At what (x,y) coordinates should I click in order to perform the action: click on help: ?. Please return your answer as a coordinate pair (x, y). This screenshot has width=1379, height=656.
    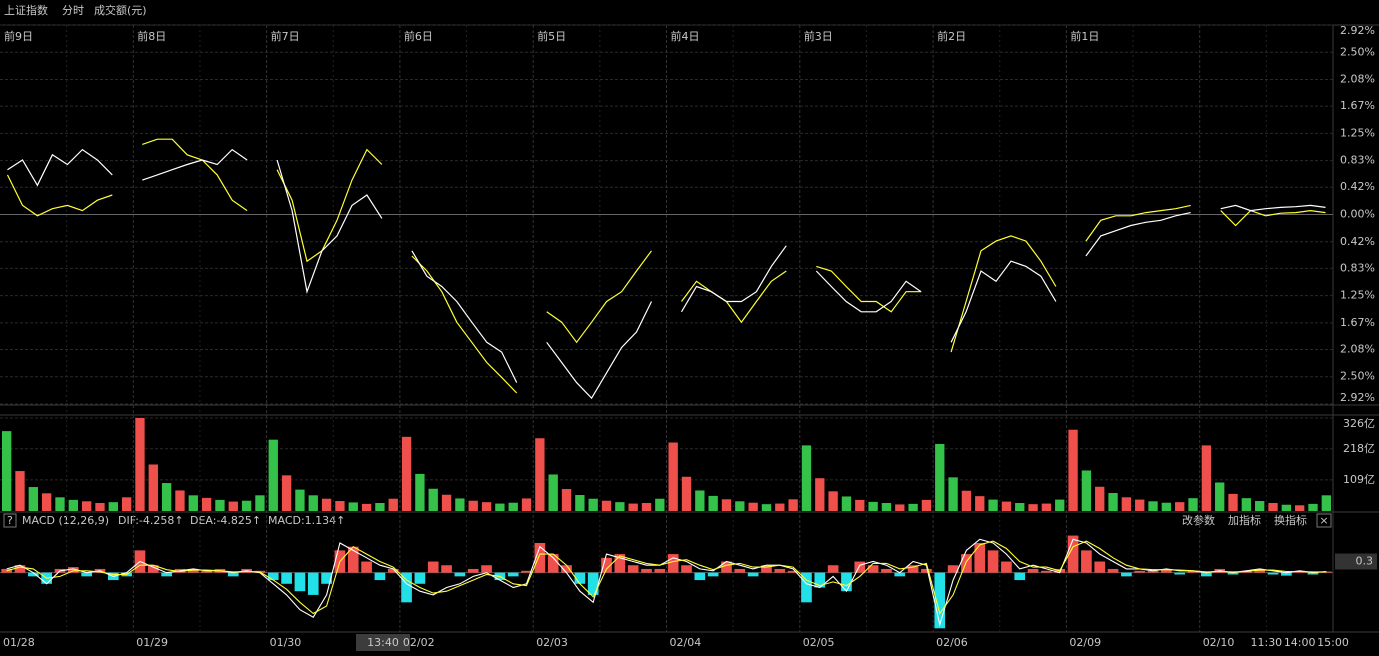
    Looking at the image, I should click on (10, 520).